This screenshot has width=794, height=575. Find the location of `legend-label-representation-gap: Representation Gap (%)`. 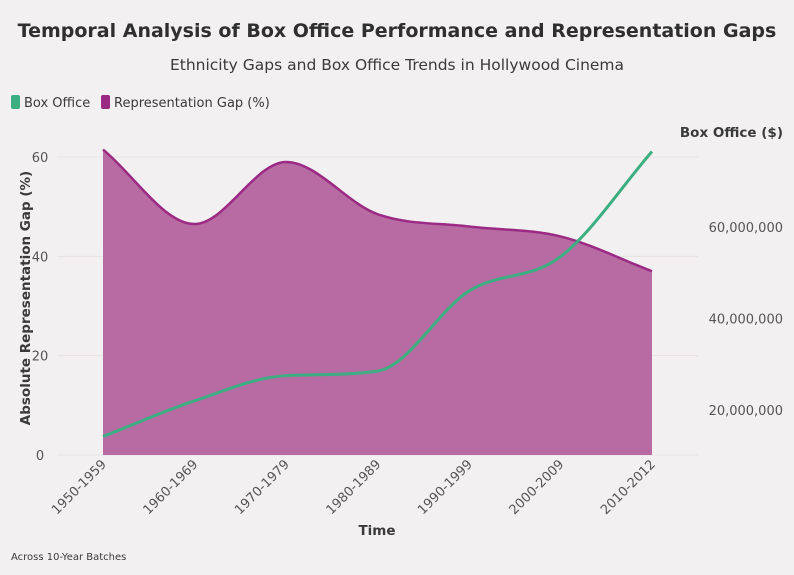

legend-label-representation-gap: Representation Gap (%) is located at coordinates (192, 103).